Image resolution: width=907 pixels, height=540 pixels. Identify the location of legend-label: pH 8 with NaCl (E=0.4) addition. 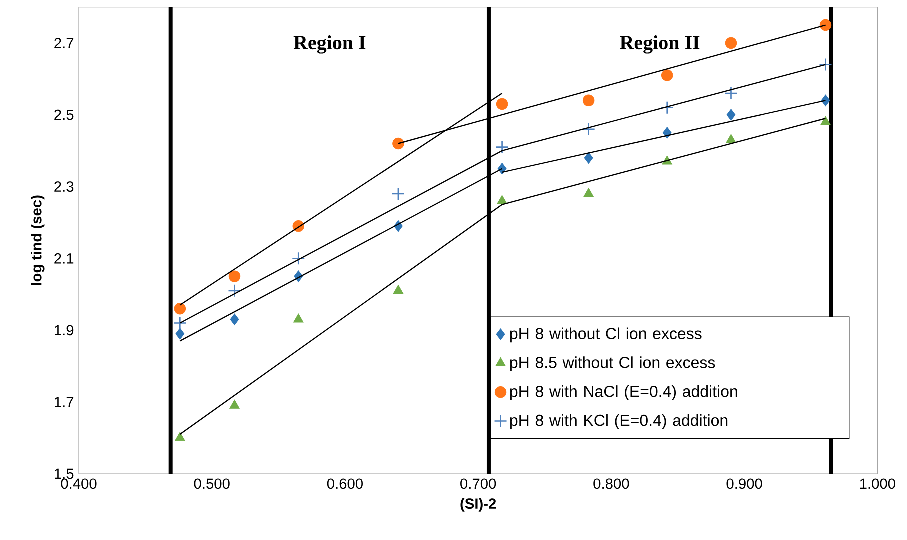
(624, 393).